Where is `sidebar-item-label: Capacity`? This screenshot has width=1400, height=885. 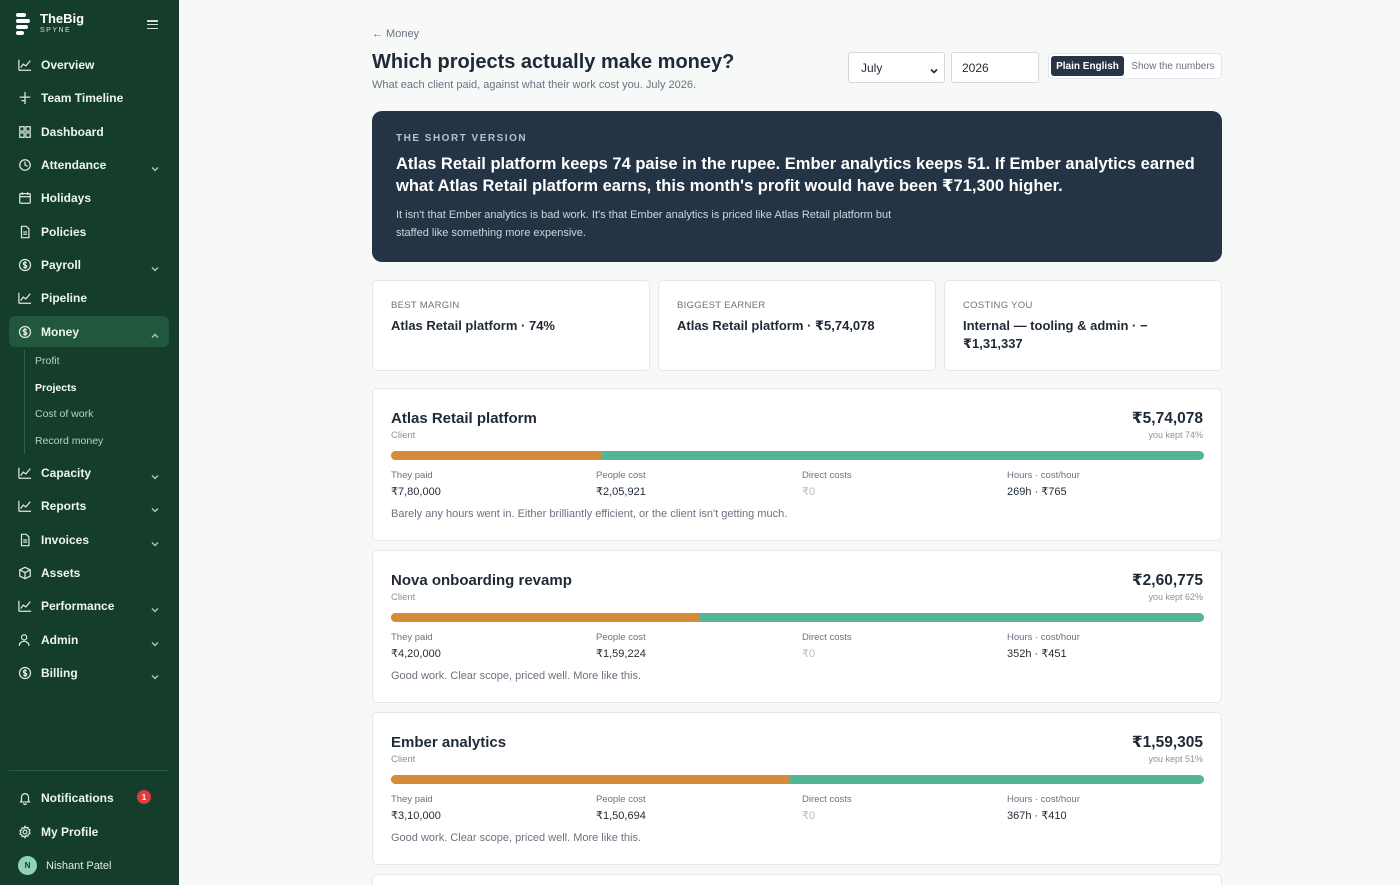 sidebar-item-label: Capacity is located at coordinates (66, 472).